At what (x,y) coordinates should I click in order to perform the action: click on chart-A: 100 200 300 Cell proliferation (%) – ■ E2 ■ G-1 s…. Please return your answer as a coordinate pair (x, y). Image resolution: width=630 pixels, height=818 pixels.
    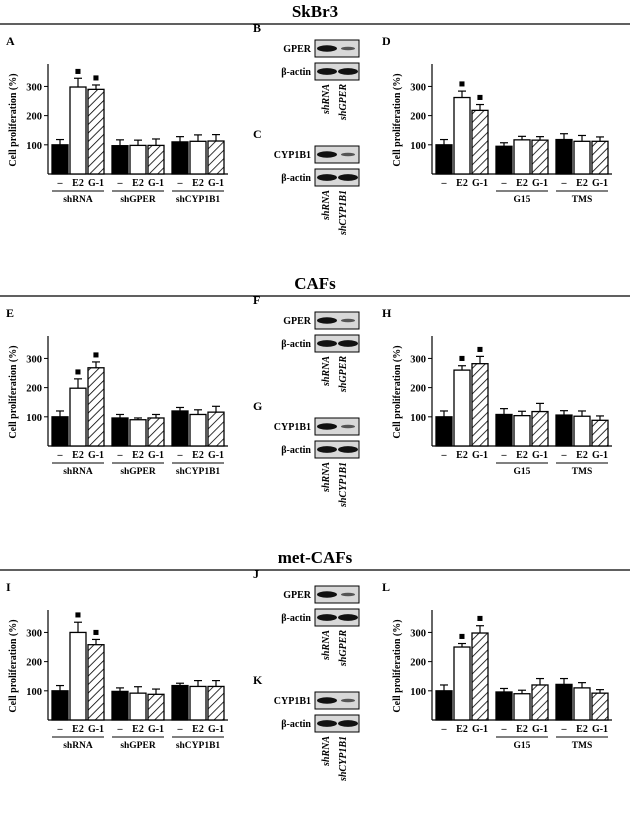
    Looking at the image, I should click on (118, 134).